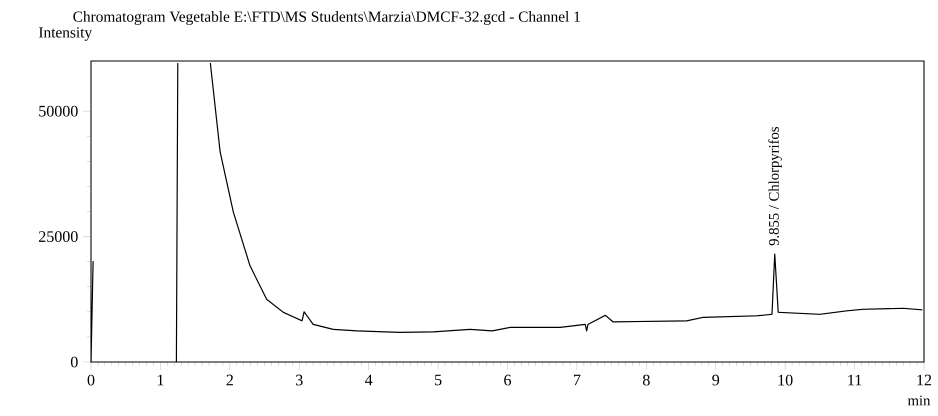  What do you see at coordinates (919, 401) in the screenshot?
I see `x-axis-title: min` at bounding box center [919, 401].